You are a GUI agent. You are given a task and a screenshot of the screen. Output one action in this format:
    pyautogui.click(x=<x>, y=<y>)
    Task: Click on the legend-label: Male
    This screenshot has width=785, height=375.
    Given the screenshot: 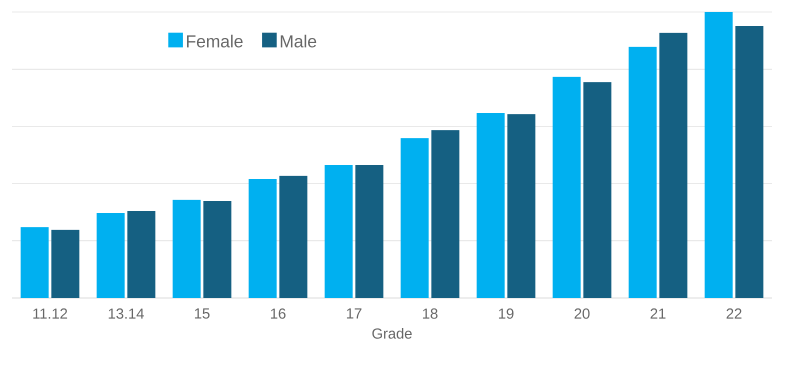 What is the action you would take?
    pyautogui.click(x=298, y=41)
    